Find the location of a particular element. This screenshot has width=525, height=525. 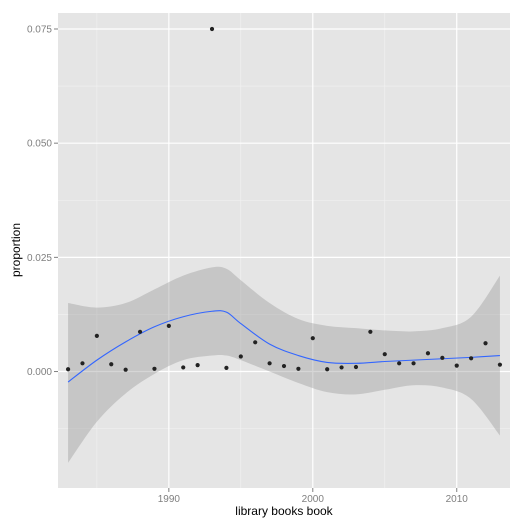

x-tick-label: 2010 is located at coordinates (457, 499).